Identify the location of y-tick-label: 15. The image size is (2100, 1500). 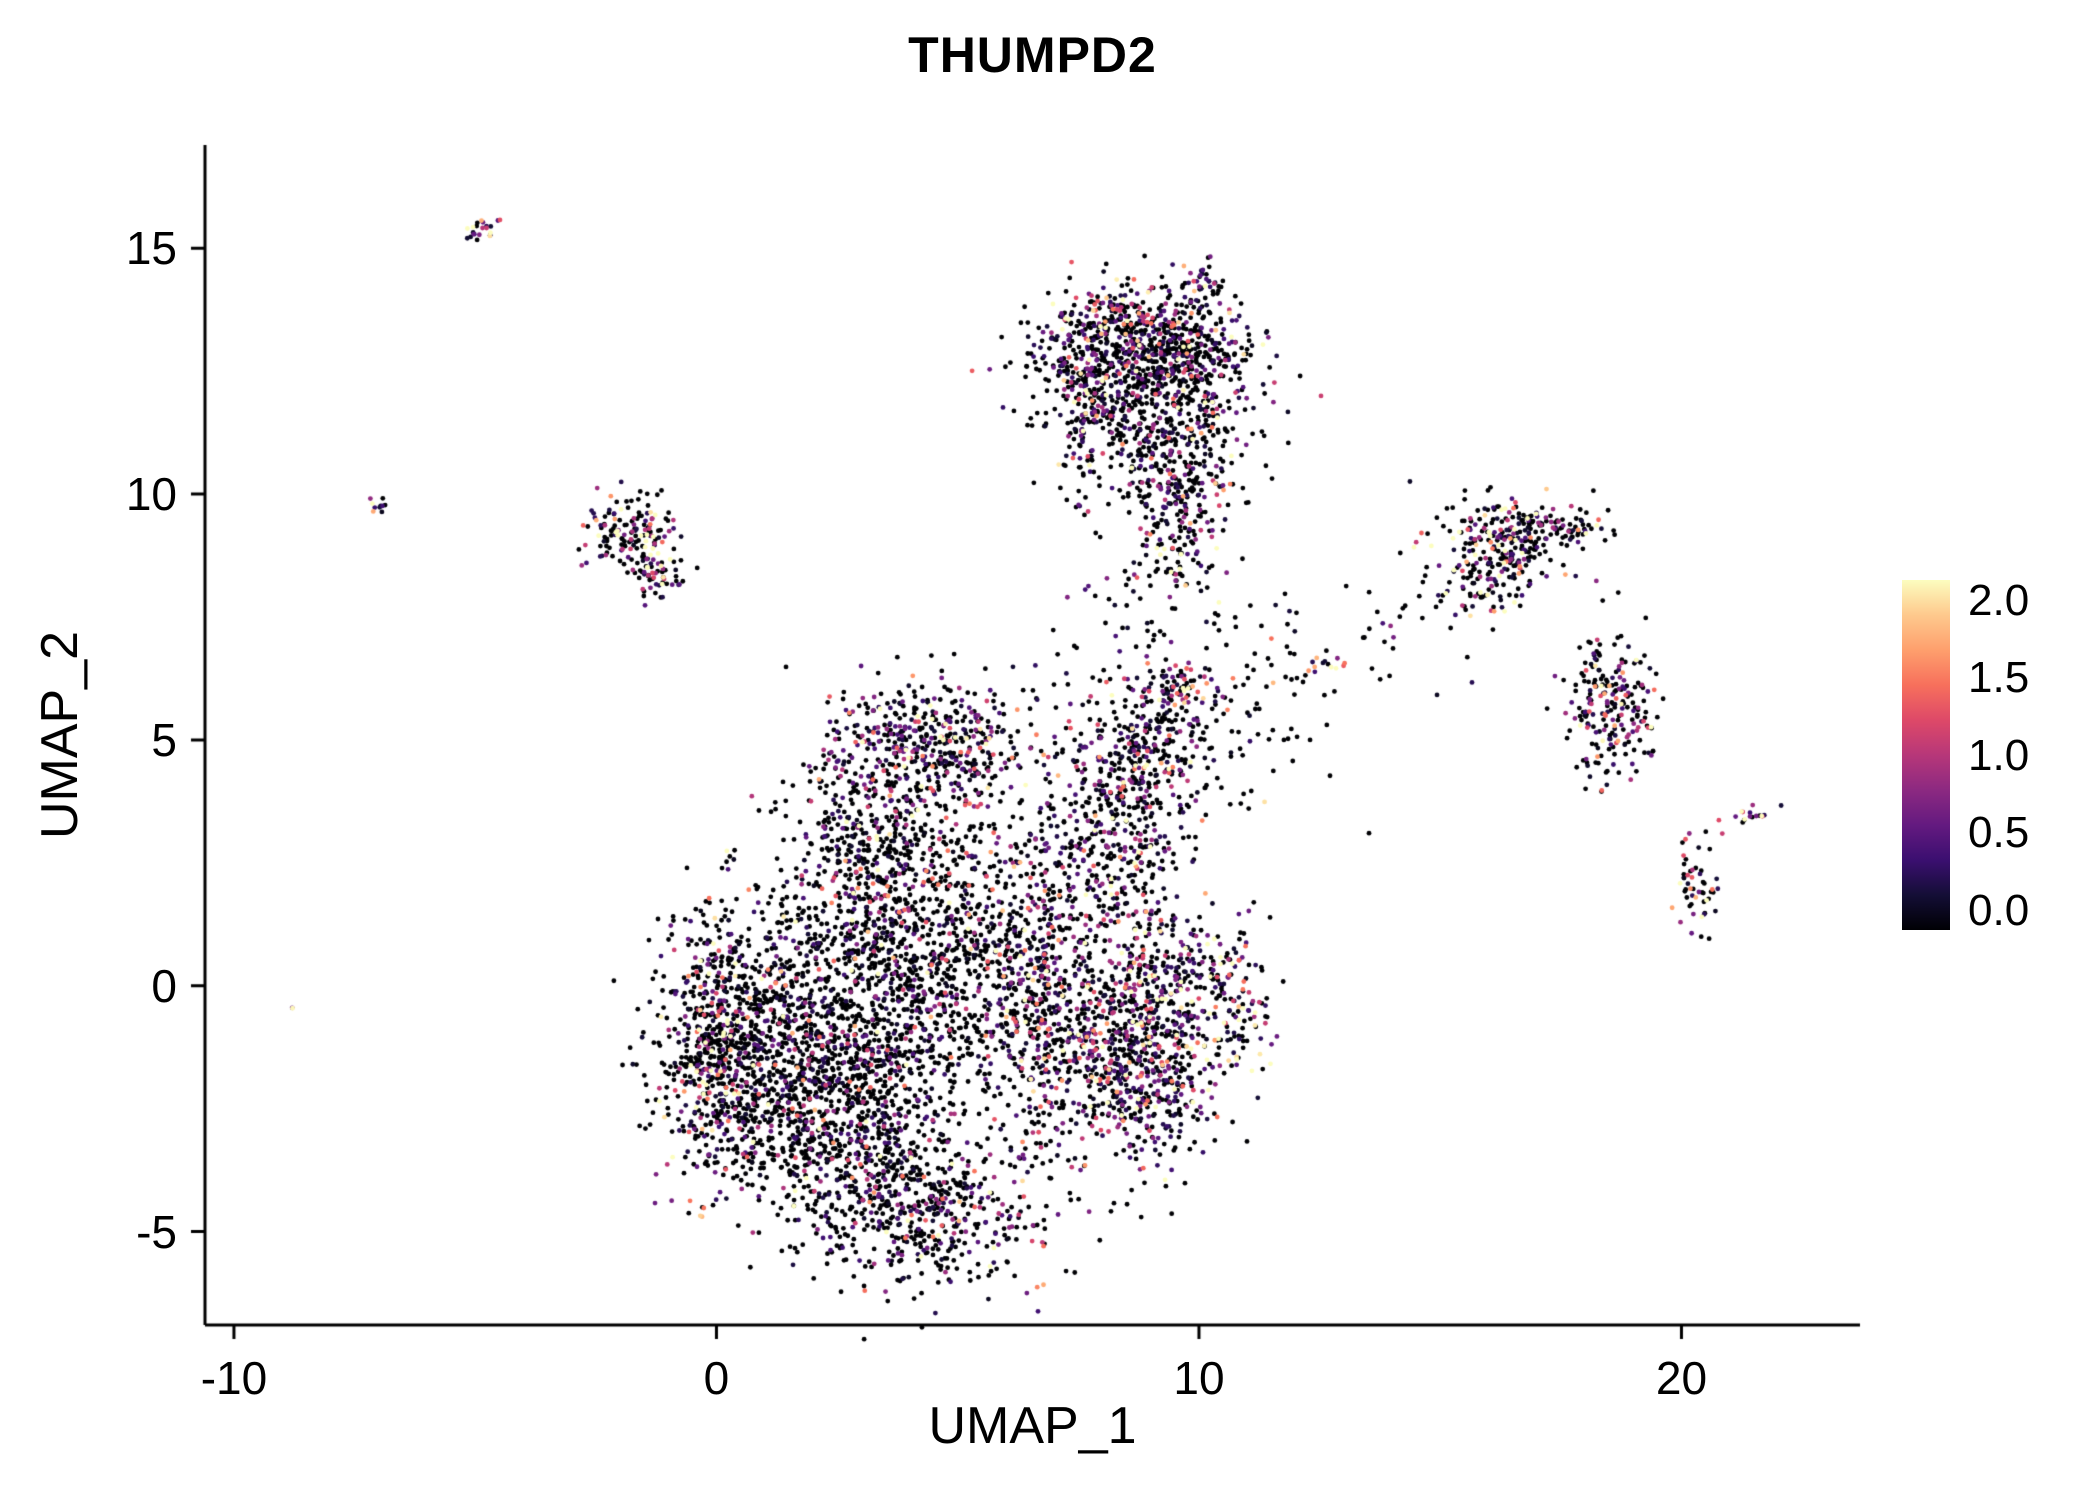
(151, 248).